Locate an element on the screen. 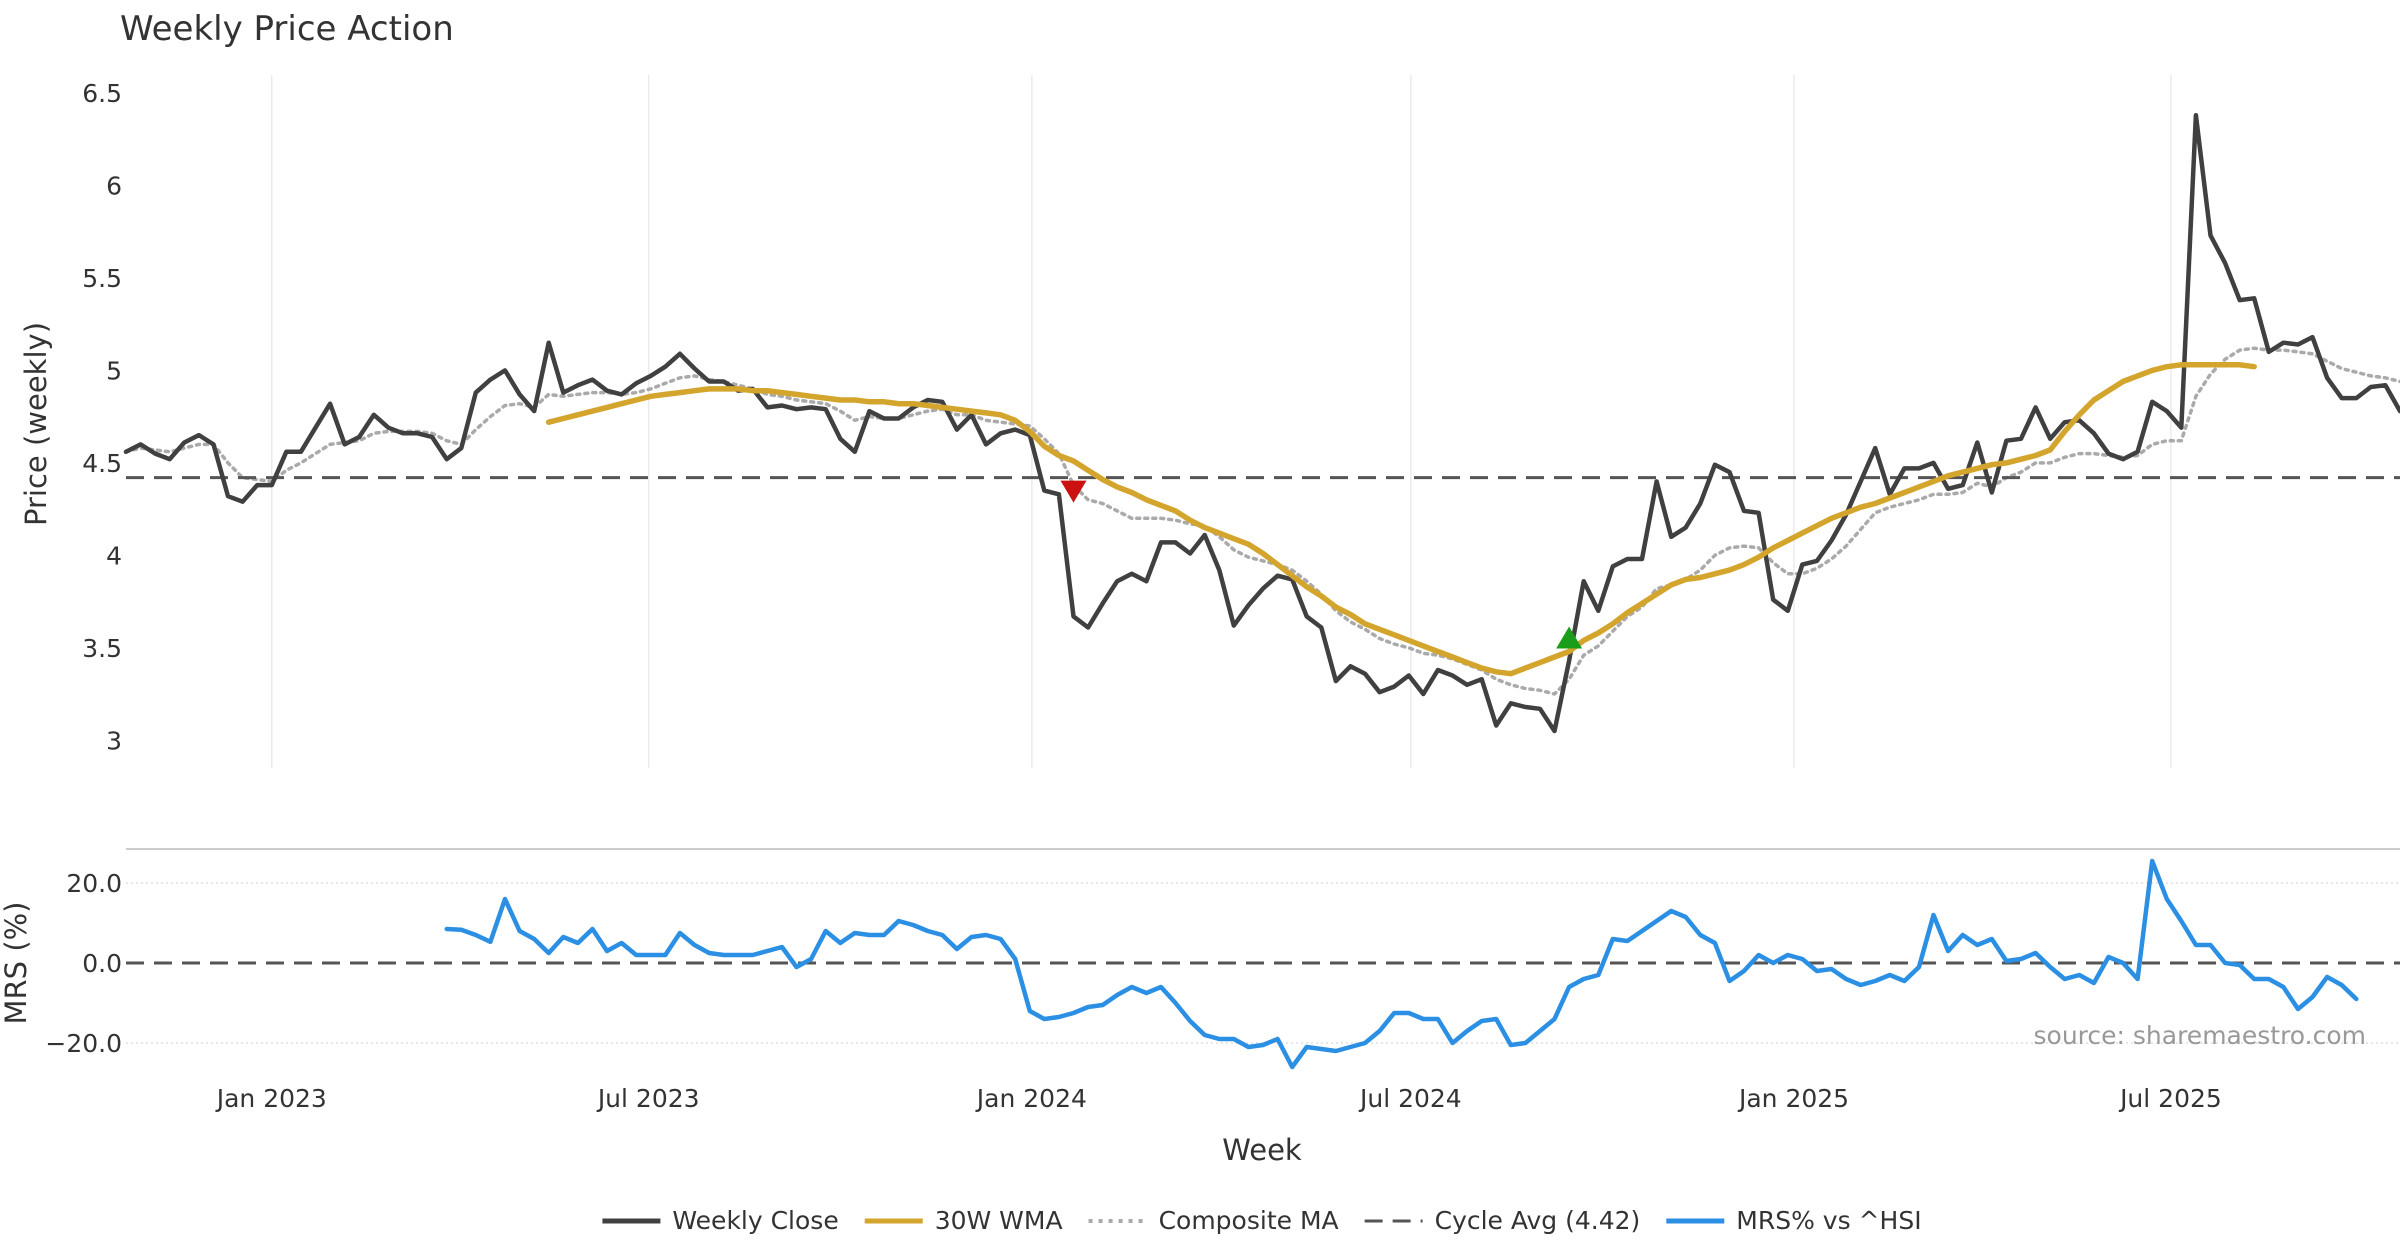 Image resolution: width=2400 pixels, height=1260 pixels. sell-signal-marker is located at coordinates (1073, 491).